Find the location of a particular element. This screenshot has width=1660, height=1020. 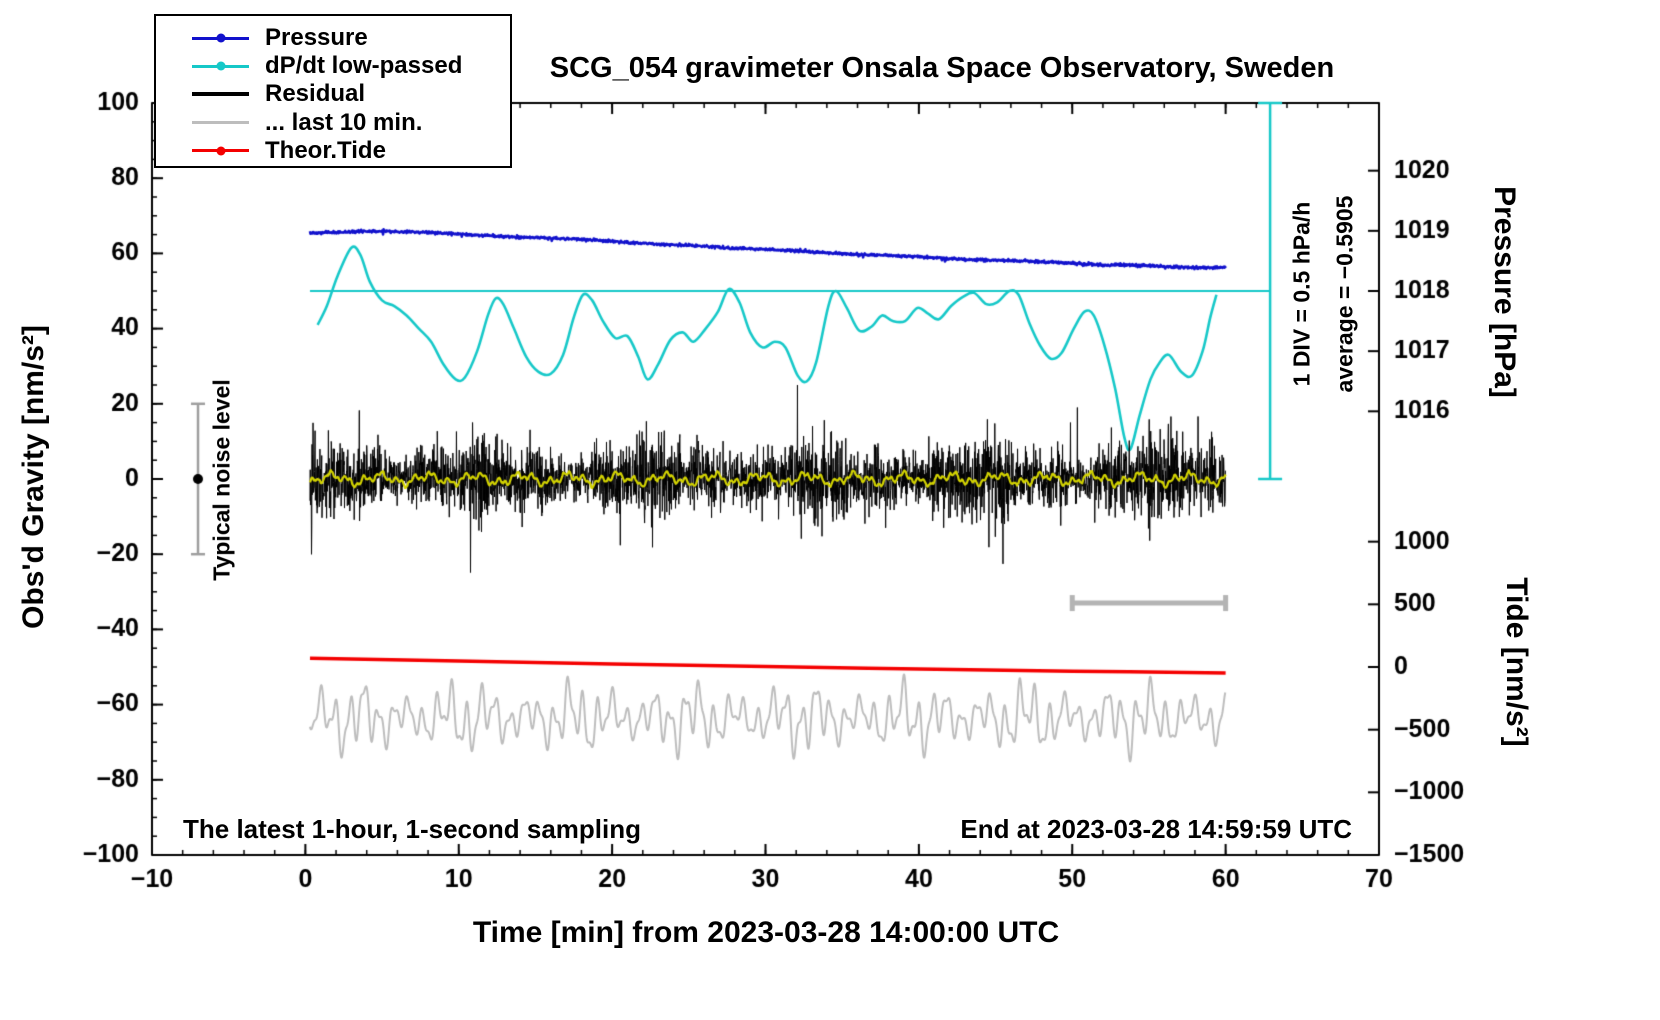

theortide-line-icon is located at coordinates (220, 151).